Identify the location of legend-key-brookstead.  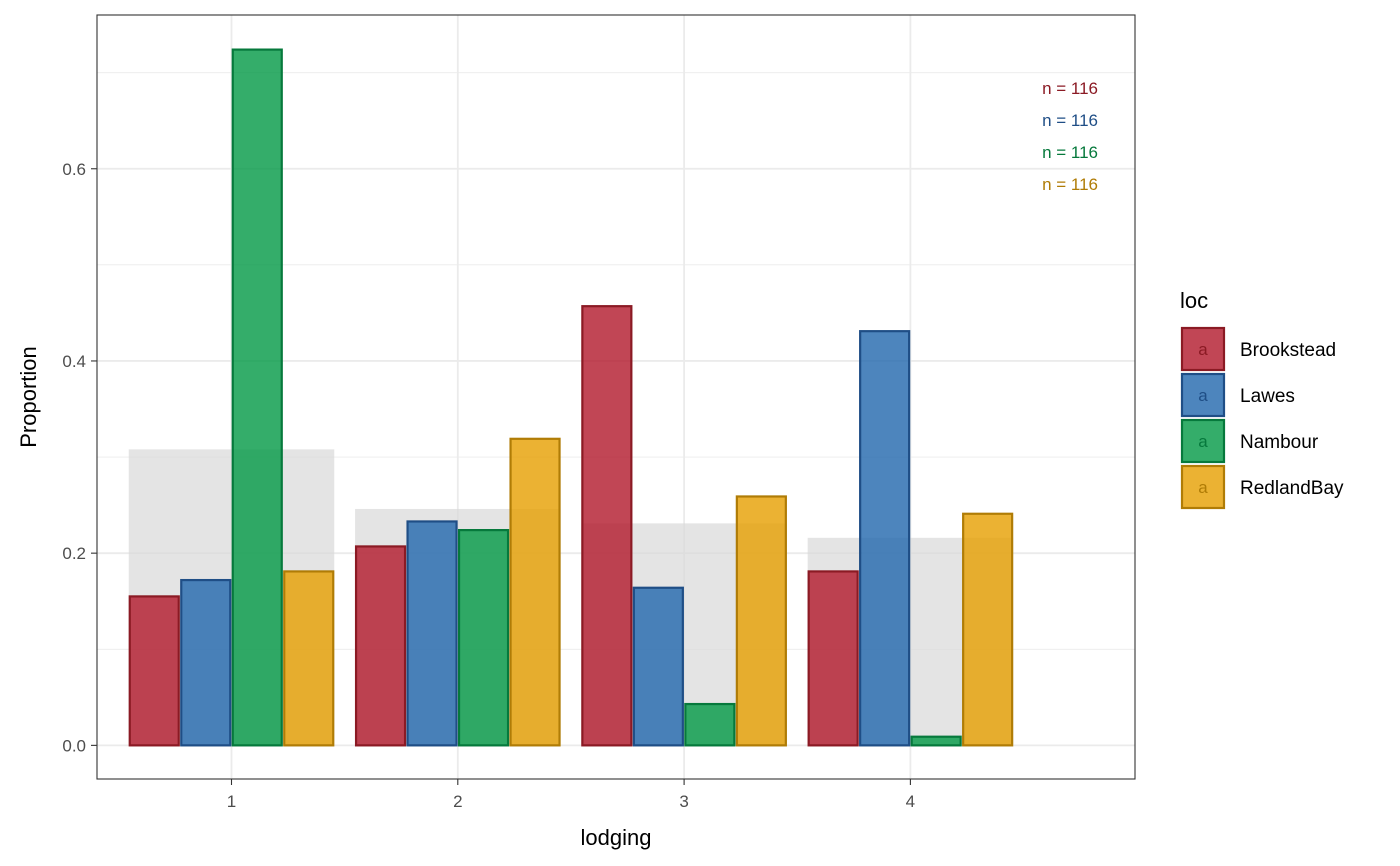
(1203, 349).